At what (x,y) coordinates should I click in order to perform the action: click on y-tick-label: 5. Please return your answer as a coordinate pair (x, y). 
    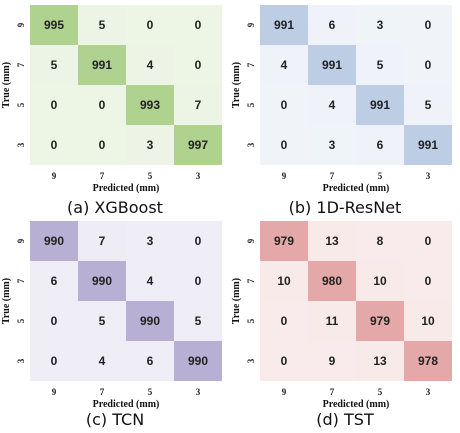
    Looking at the image, I should click on (251, 104).